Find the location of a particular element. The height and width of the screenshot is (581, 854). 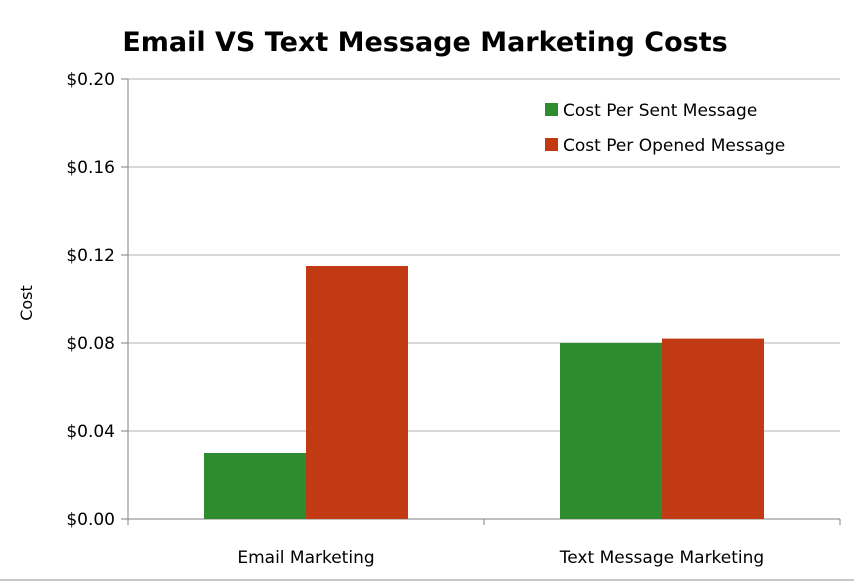

x-category-label: Text Message Marketing is located at coordinates (661, 558).